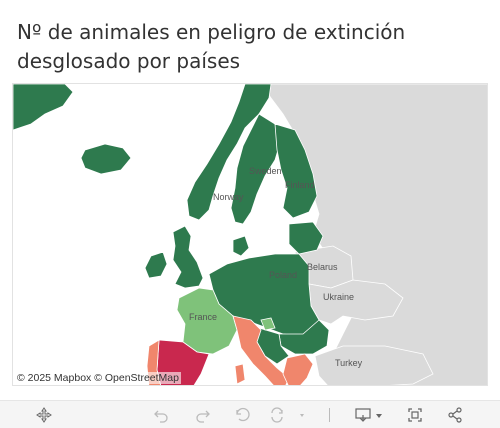  Describe the element at coordinates (228, 197) in the screenshot. I see `label-norway: Norway` at that location.